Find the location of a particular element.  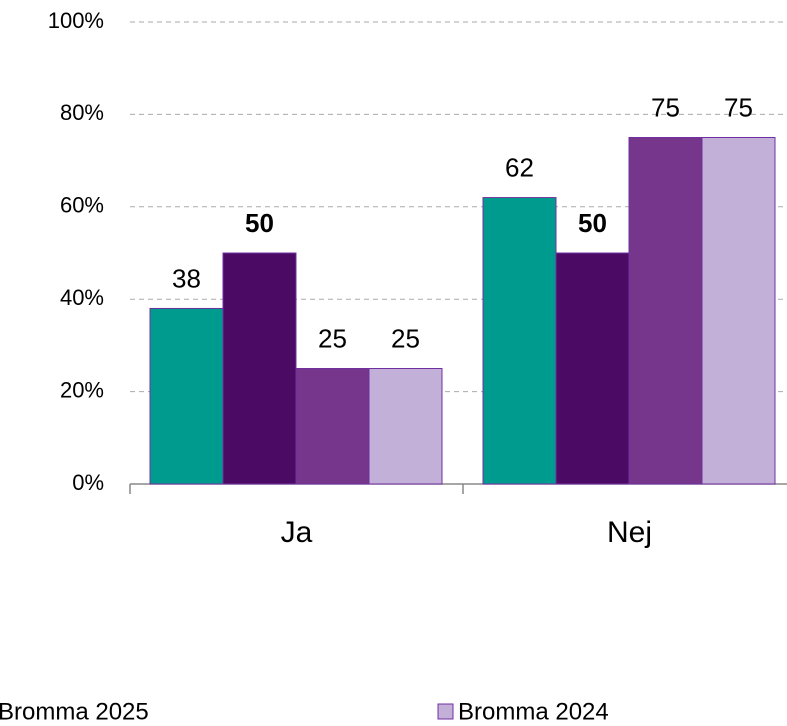

x-tick-label: Ja is located at coordinates (297, 532).